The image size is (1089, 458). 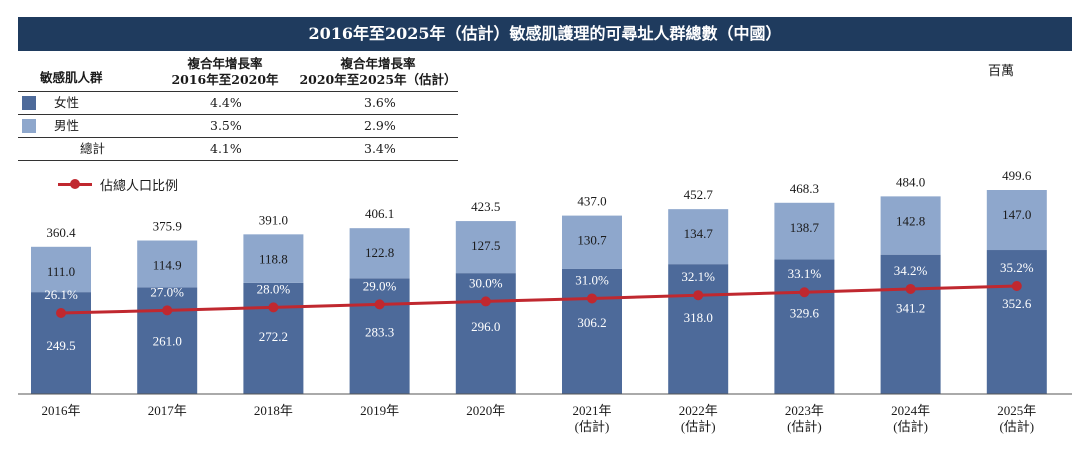 I want to click on data-label-female: 306.2, so click(x=591, y=322).